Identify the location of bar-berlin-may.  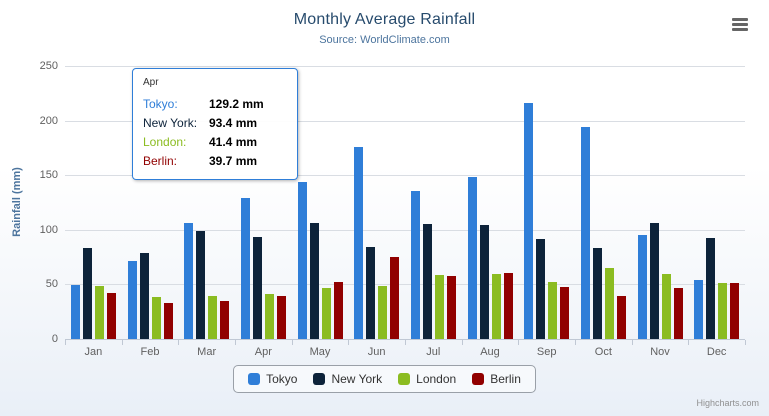
(338, 310).